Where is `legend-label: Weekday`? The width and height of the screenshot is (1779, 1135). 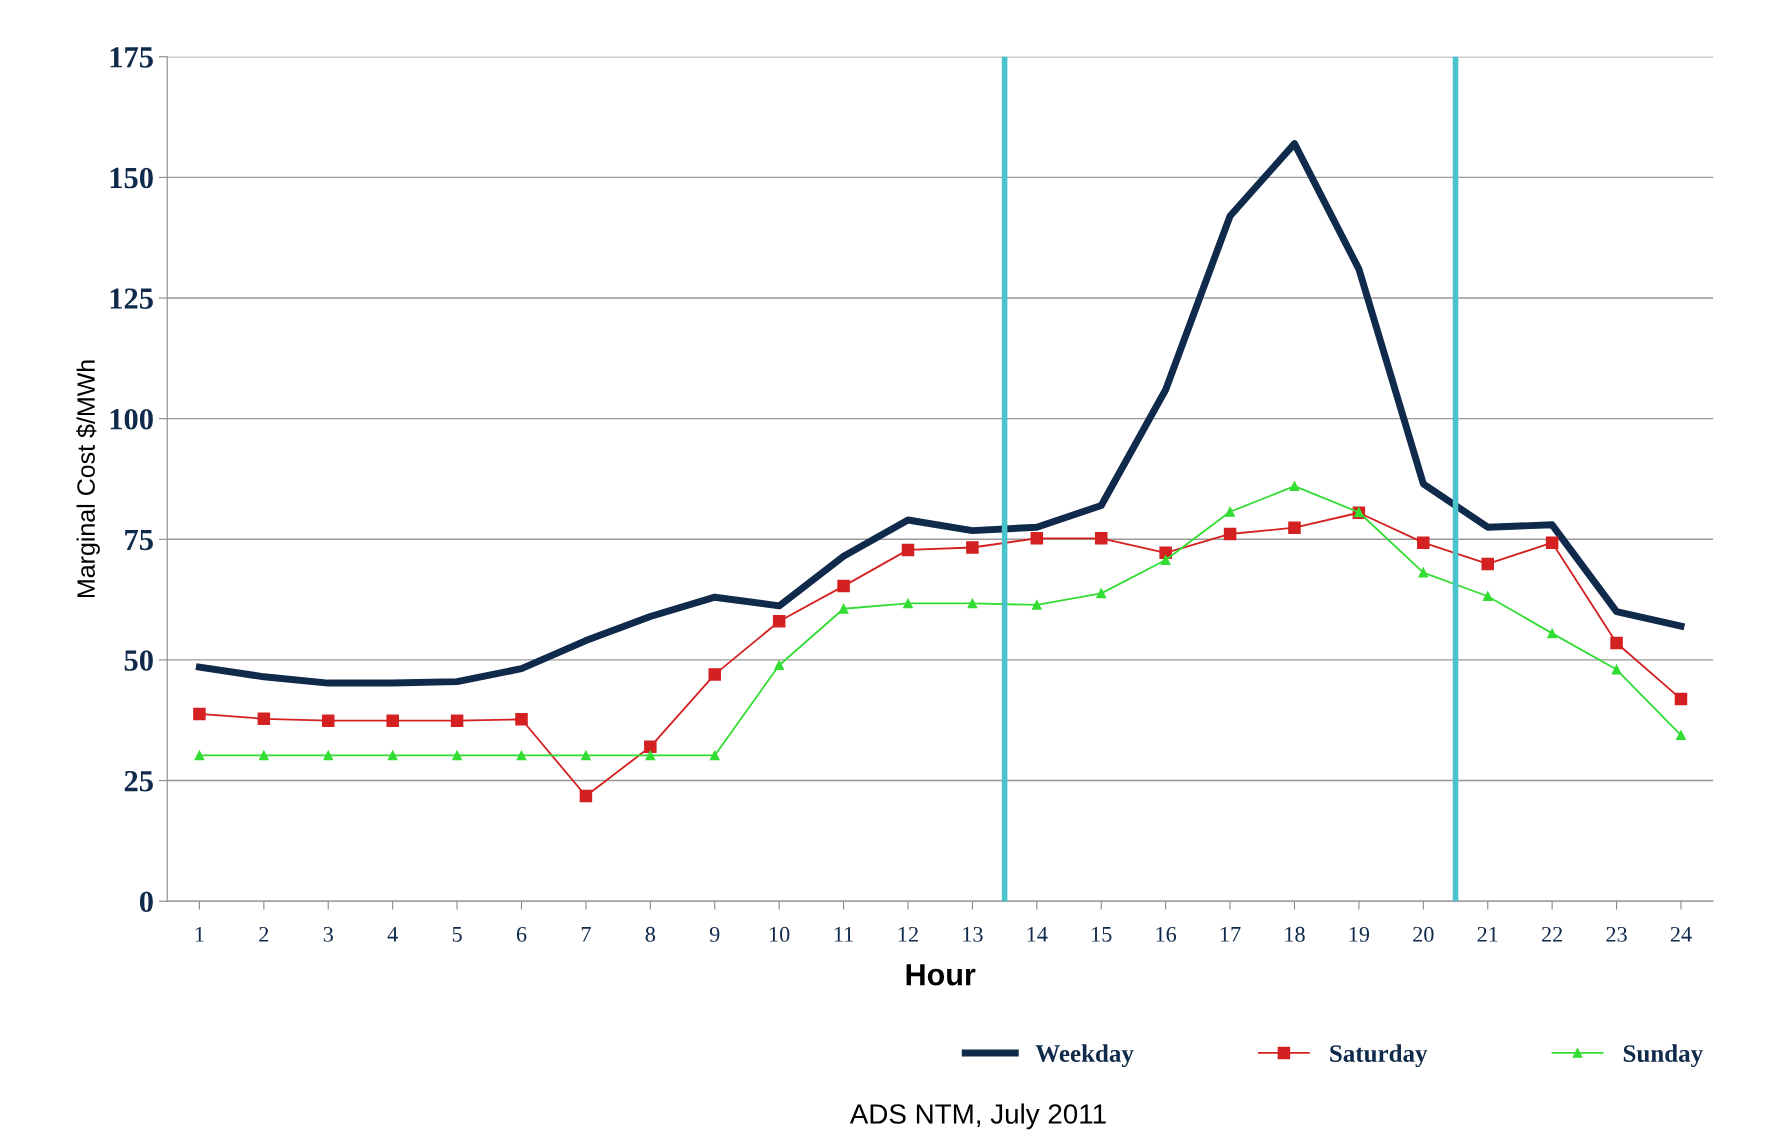
legend-label: Weekday is located at coordinates (1084, 1056).